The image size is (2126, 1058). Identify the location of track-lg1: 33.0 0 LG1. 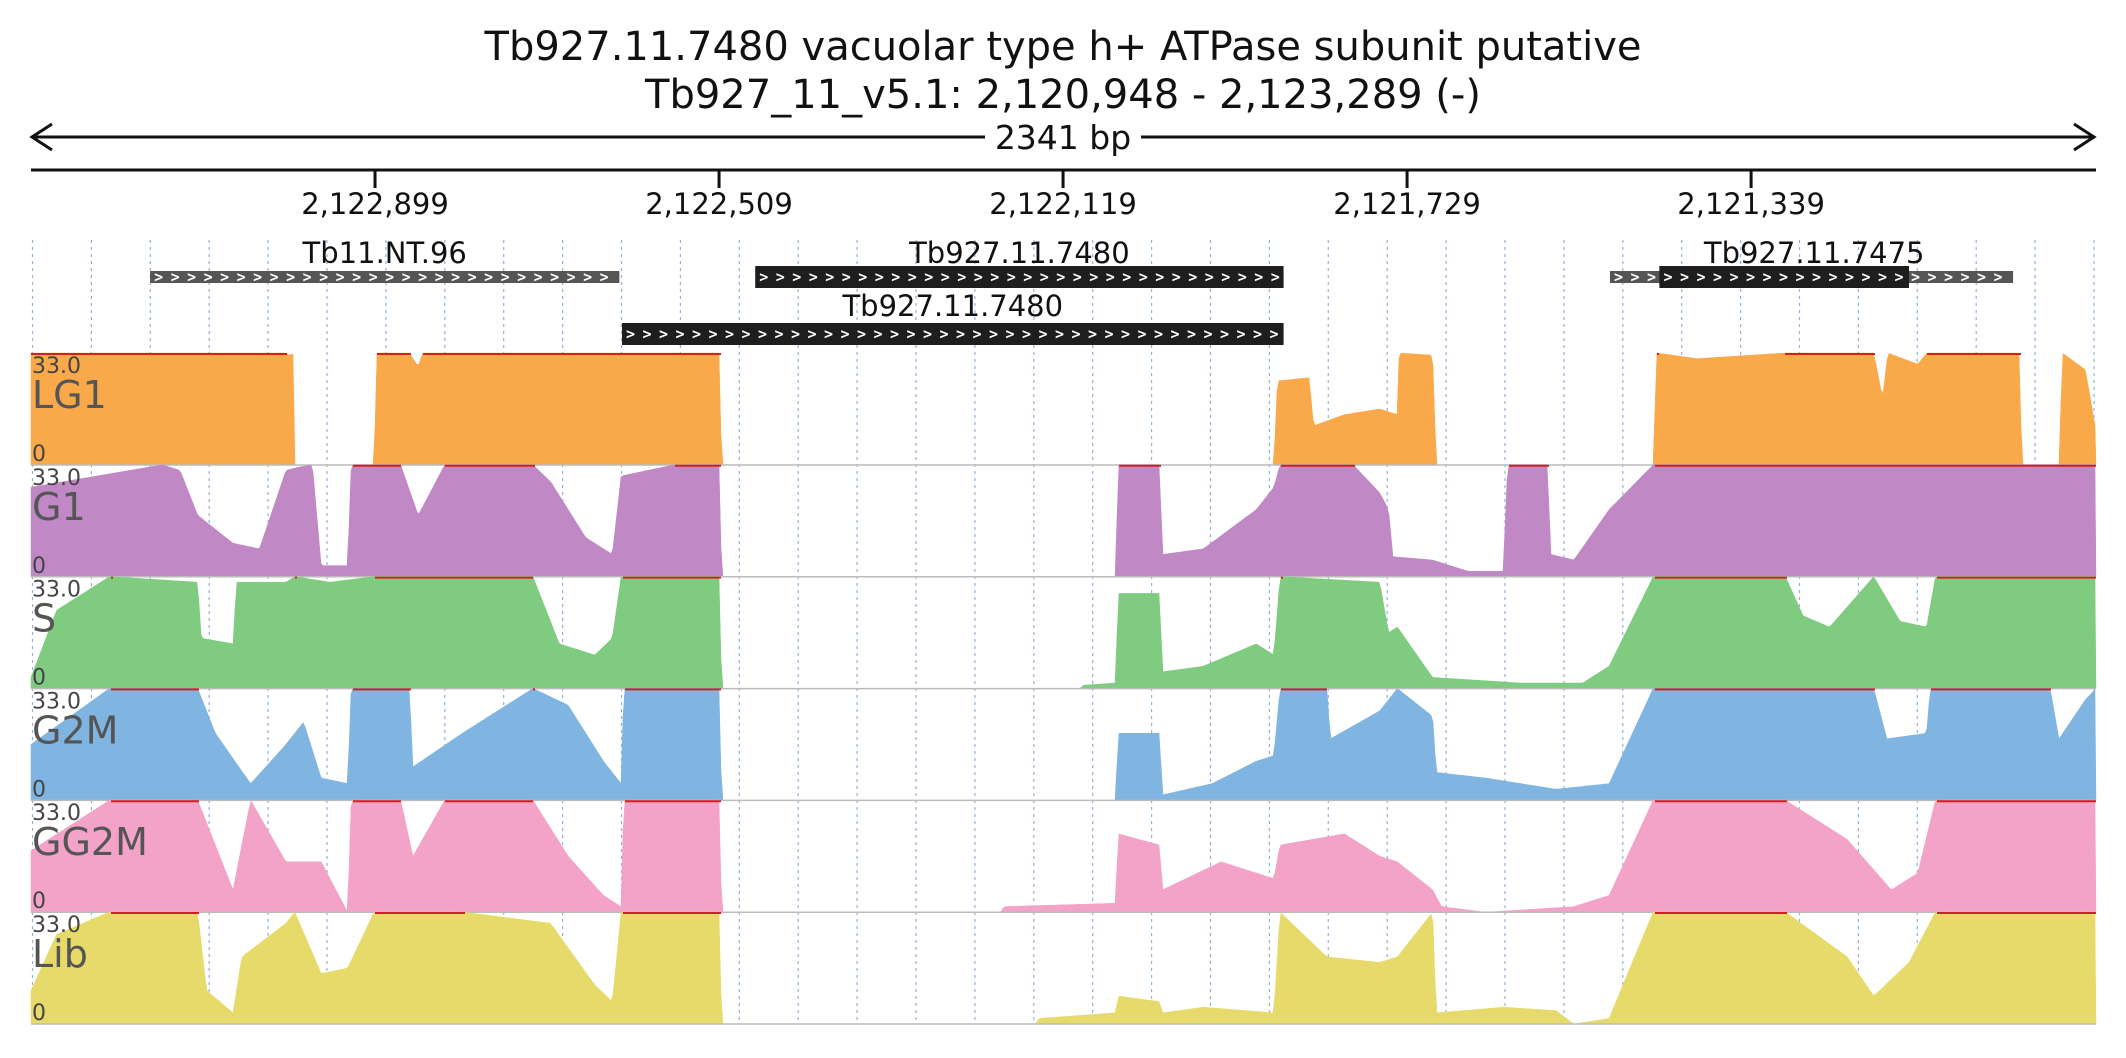
(1063, 409).